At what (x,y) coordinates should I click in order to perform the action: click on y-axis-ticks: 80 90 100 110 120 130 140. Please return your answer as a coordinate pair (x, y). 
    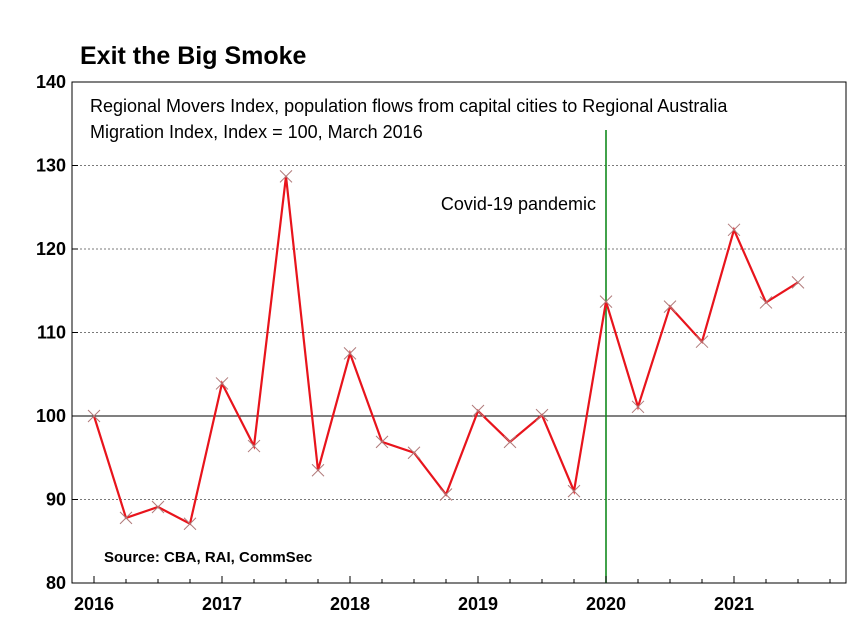
    Looking at the image, I should click on (57, 332).